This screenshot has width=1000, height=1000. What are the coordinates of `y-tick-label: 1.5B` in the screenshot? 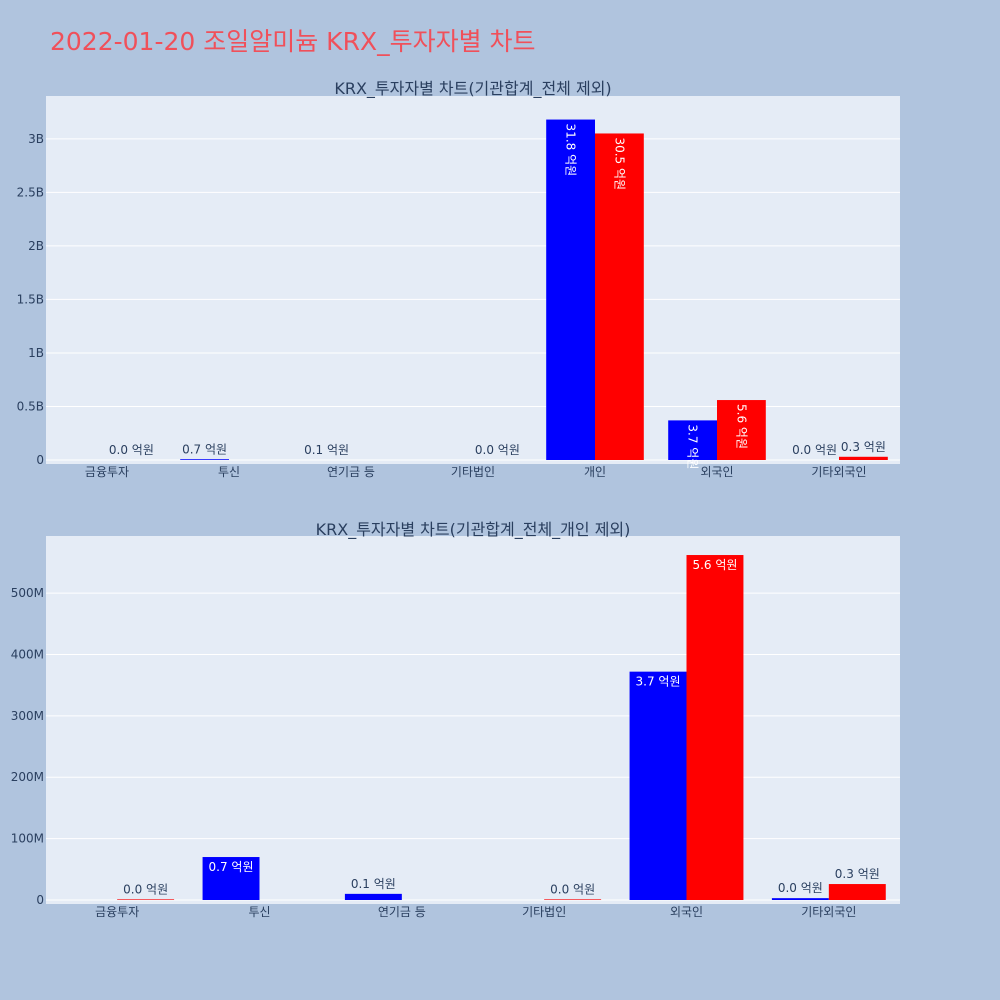 It's located at (30, 299).